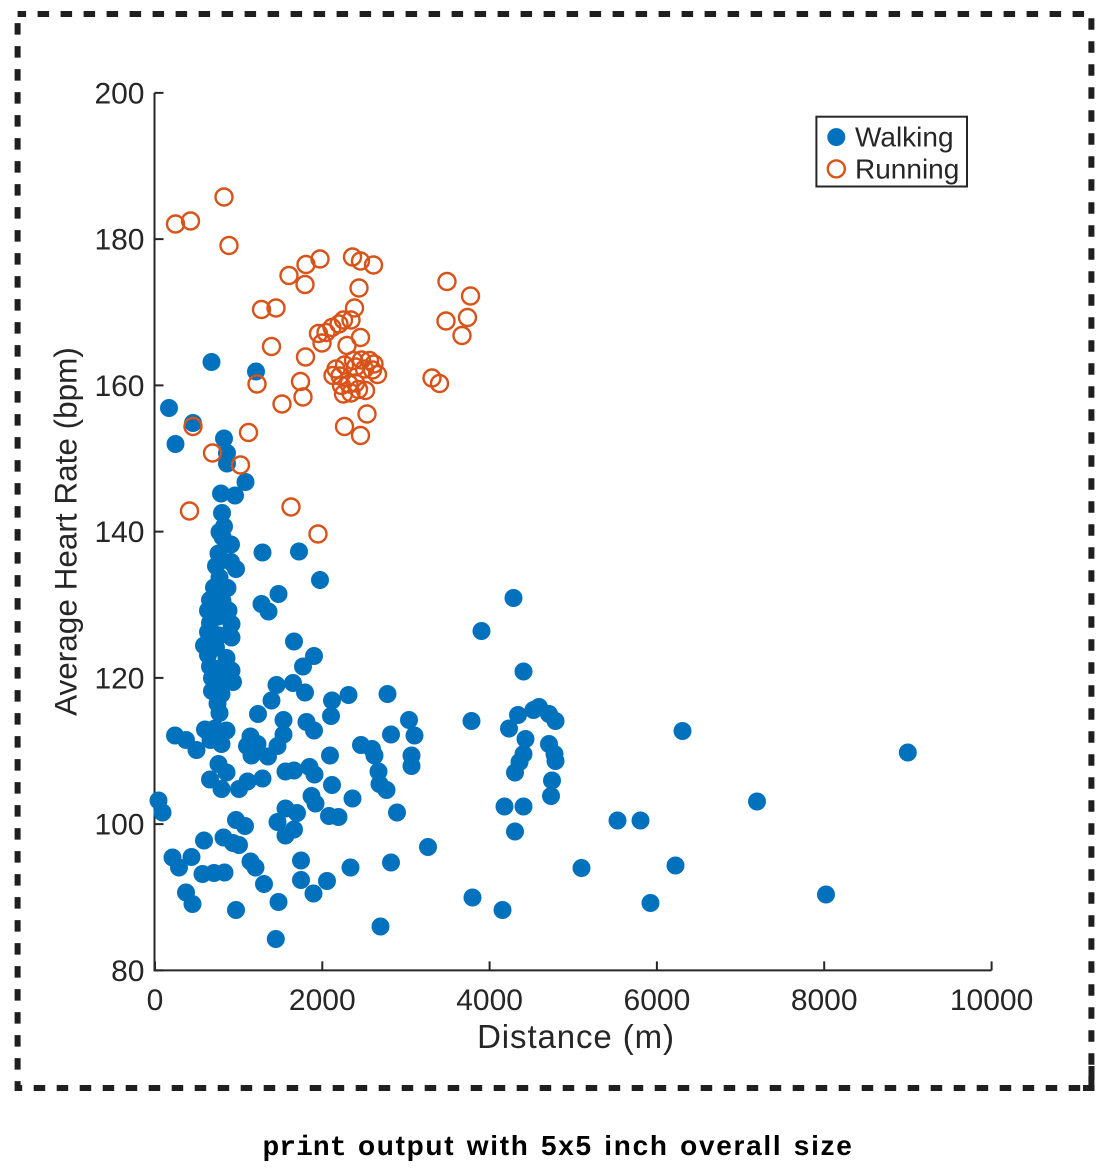  What do you see at coordinates (119, 93) in the screenshot?
I see `svg-text: 200` at bounding box center [119, 93].